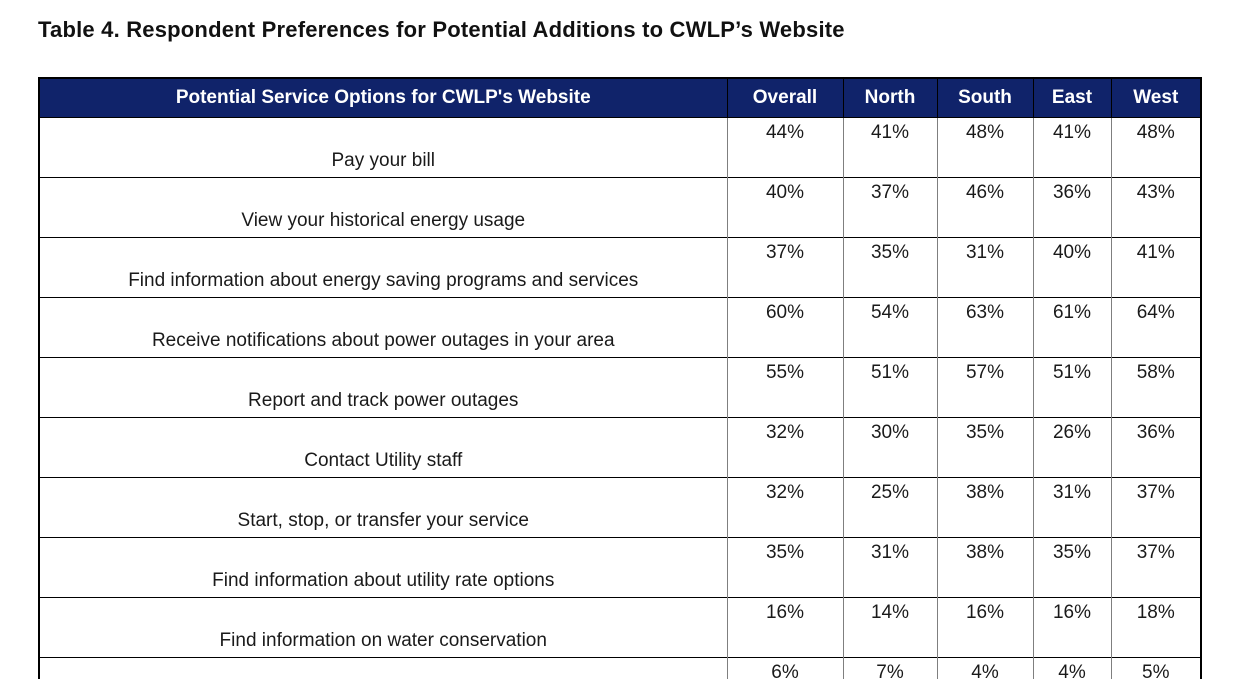  Describe the element at coordinates (383, 668) in the screenshot. I see `row-label: Other (Please describe)` at that location.